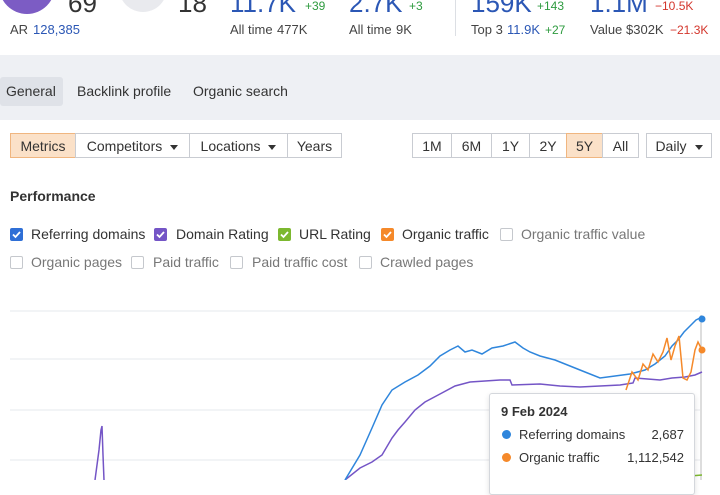  What do you see at coordinates (445, 234) in the screenshot?
I see `checkbox-label: Organic traffic` at bounding box center [445, 234].